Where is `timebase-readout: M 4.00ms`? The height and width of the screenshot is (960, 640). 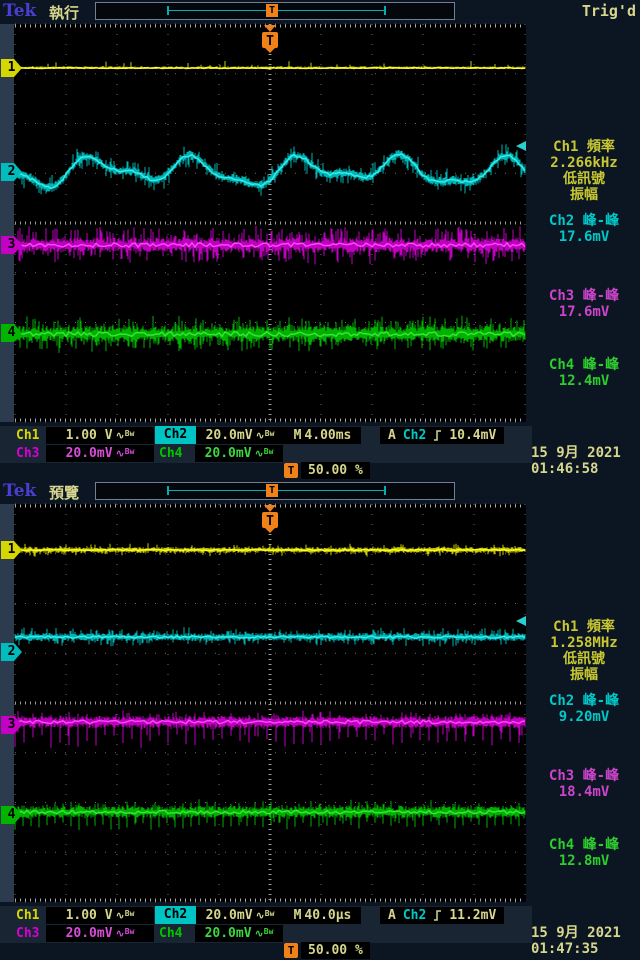 timebase-readout: M 4.00ms is located at coordinates (322, 435).